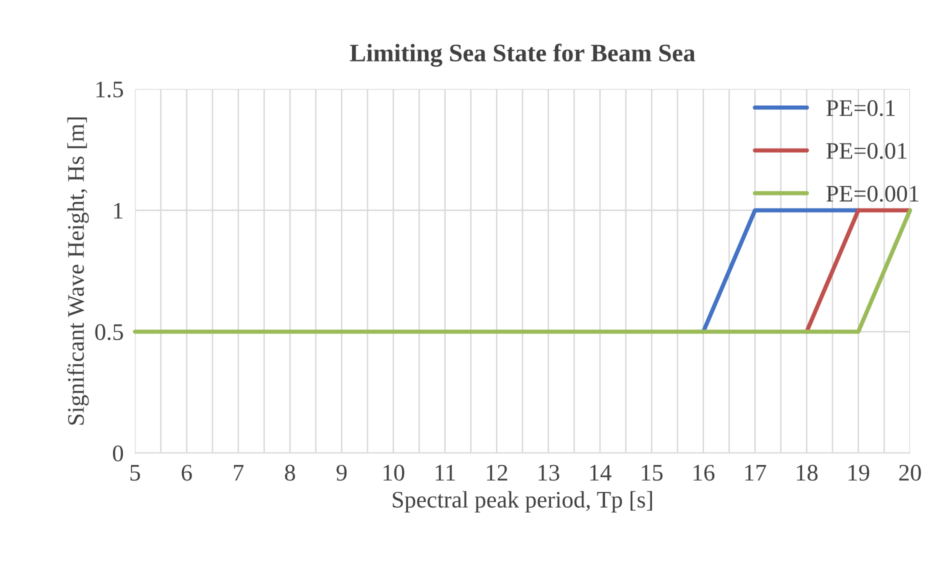  What do you see at coordinates (807, 472) in the screenshot?
I see `x-tick-label: 18` at bounding box center [807, 472].